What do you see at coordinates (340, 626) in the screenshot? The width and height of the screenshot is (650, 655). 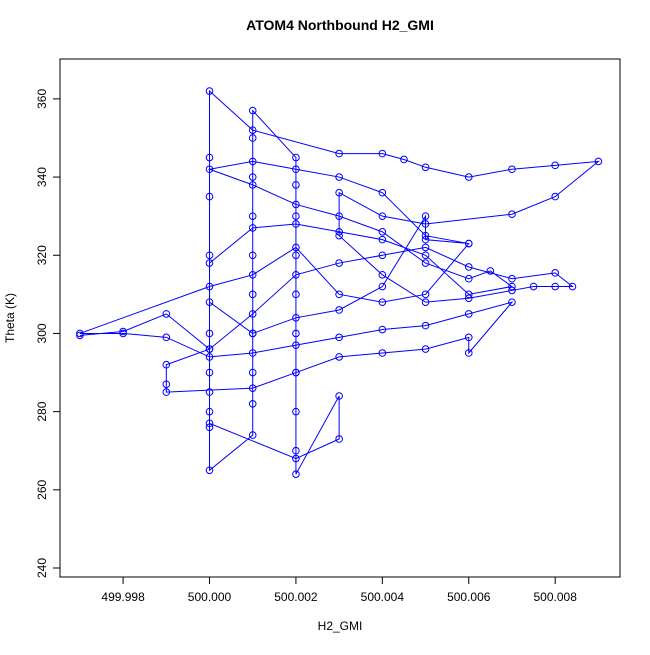 I see `x-axis-label: H2_GMI` at bounding box center [340, 626].